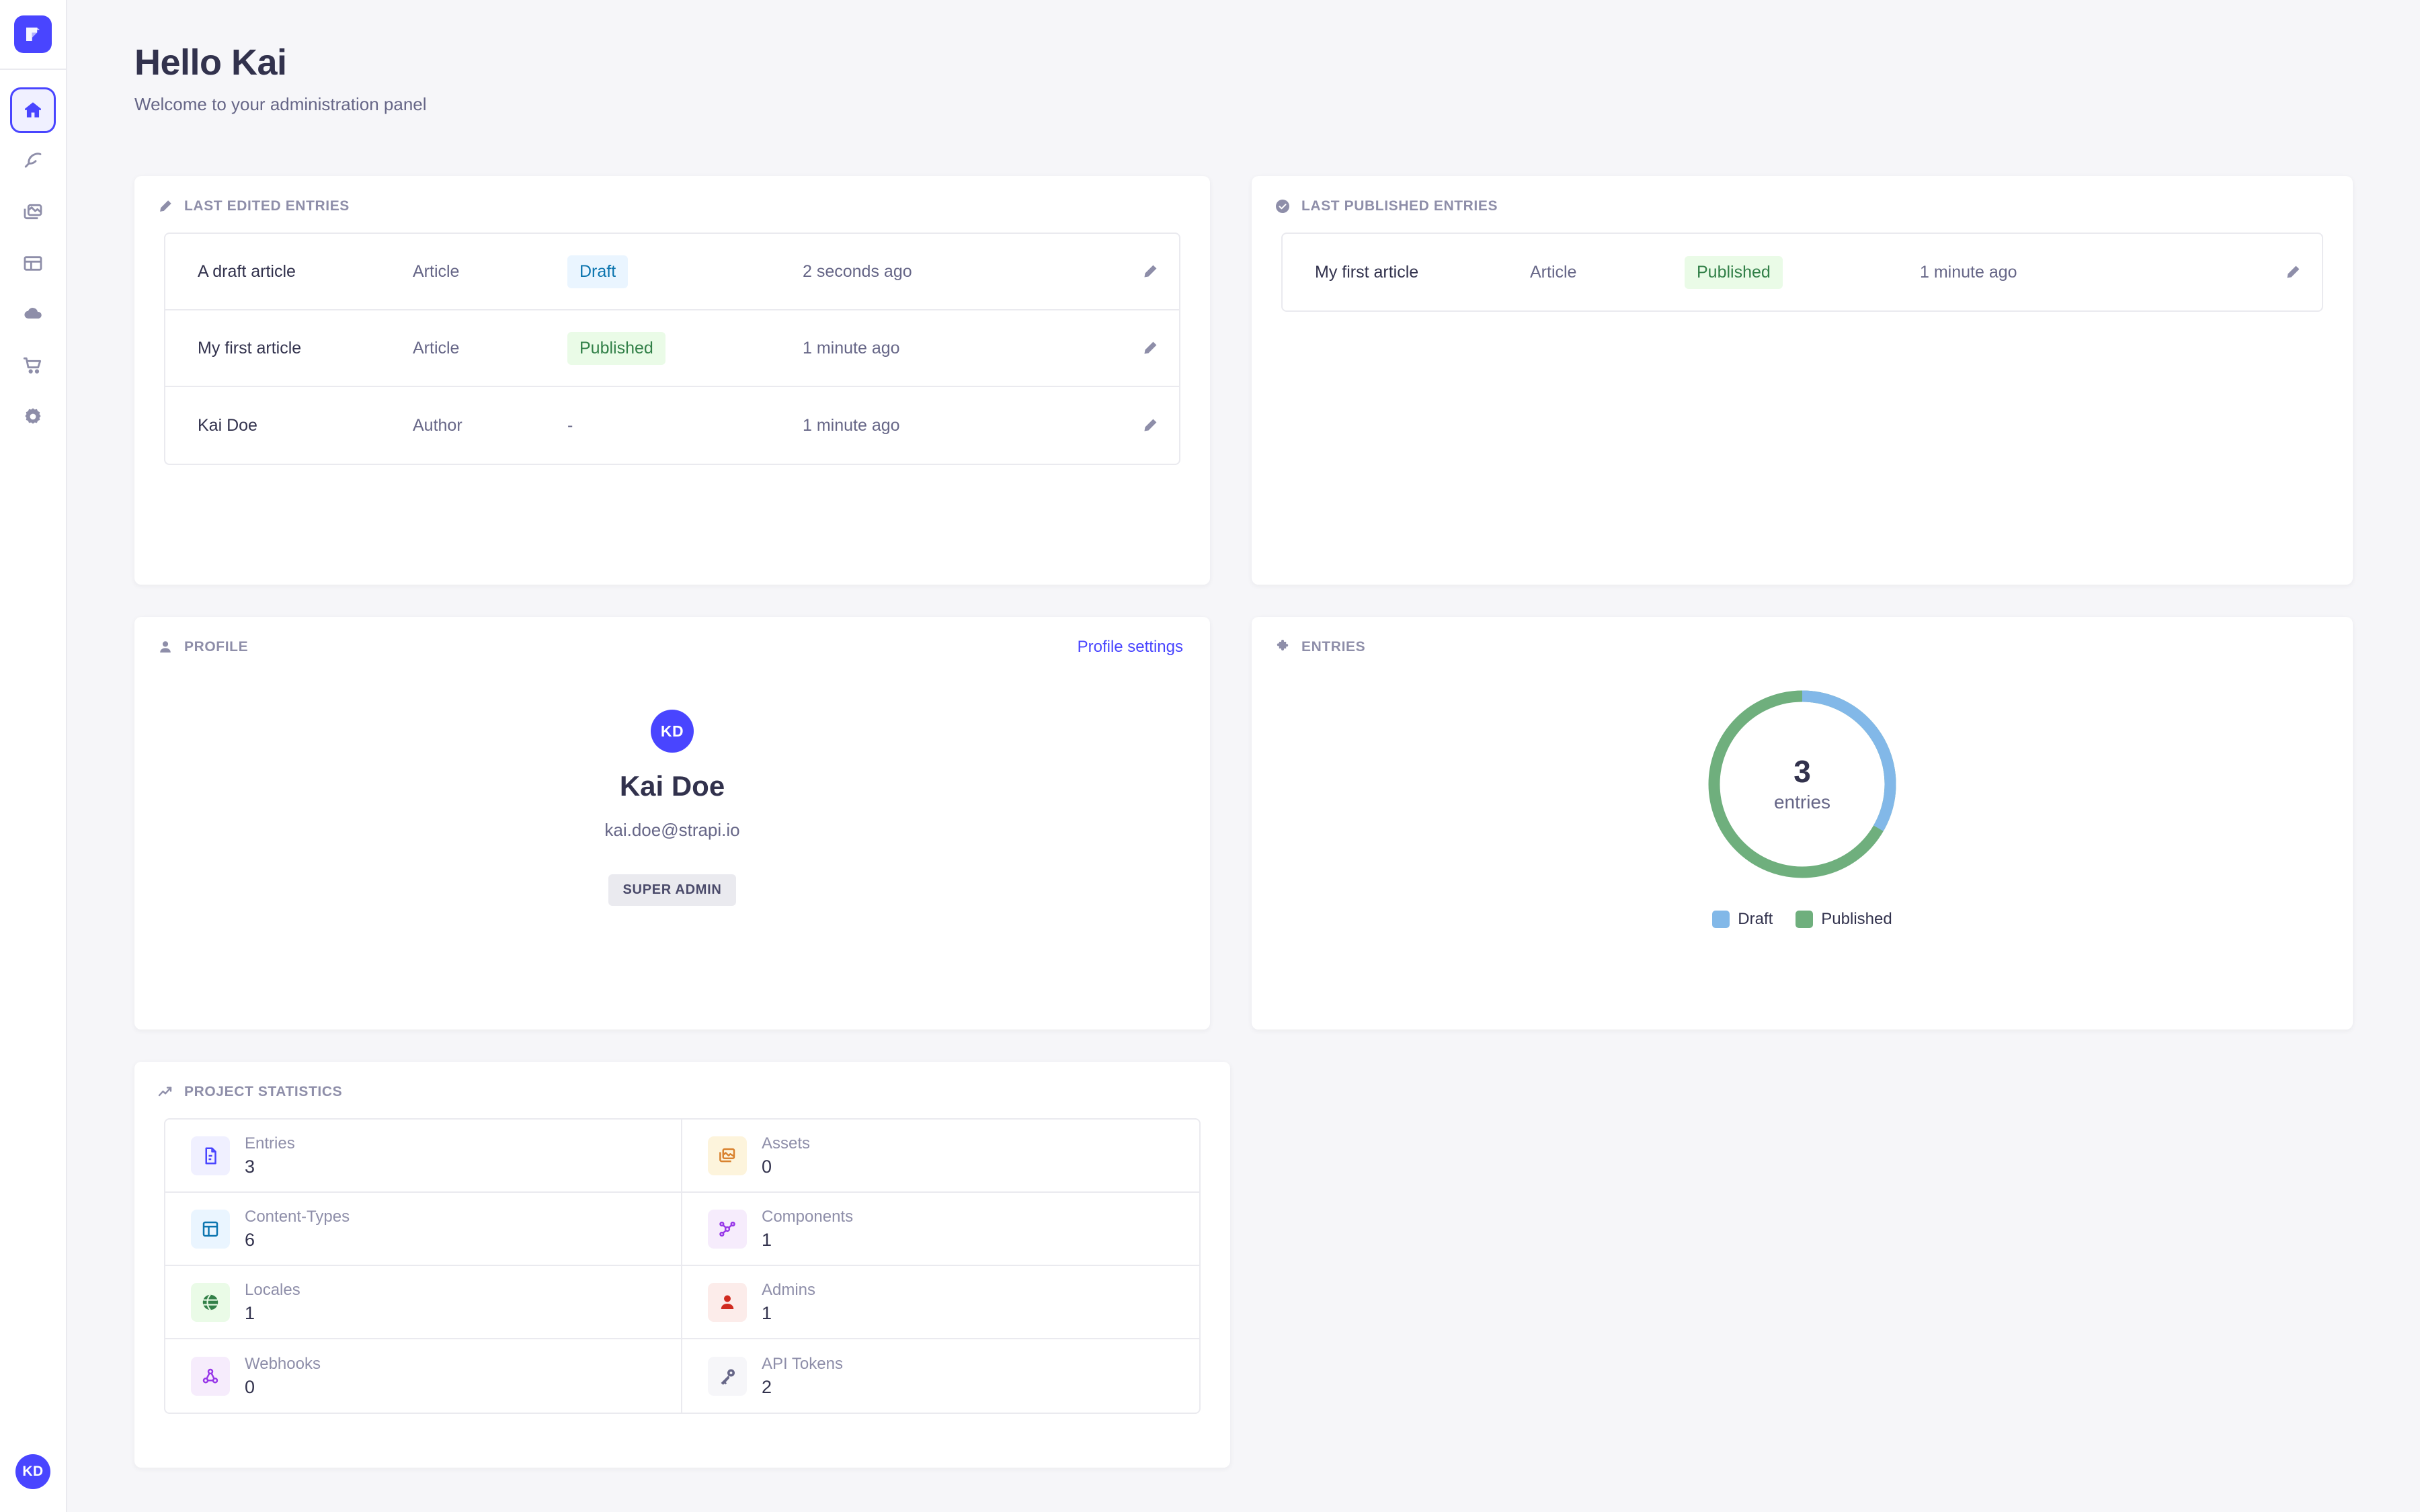  I want to click on strapi-logo-icon, so click(33, 34).